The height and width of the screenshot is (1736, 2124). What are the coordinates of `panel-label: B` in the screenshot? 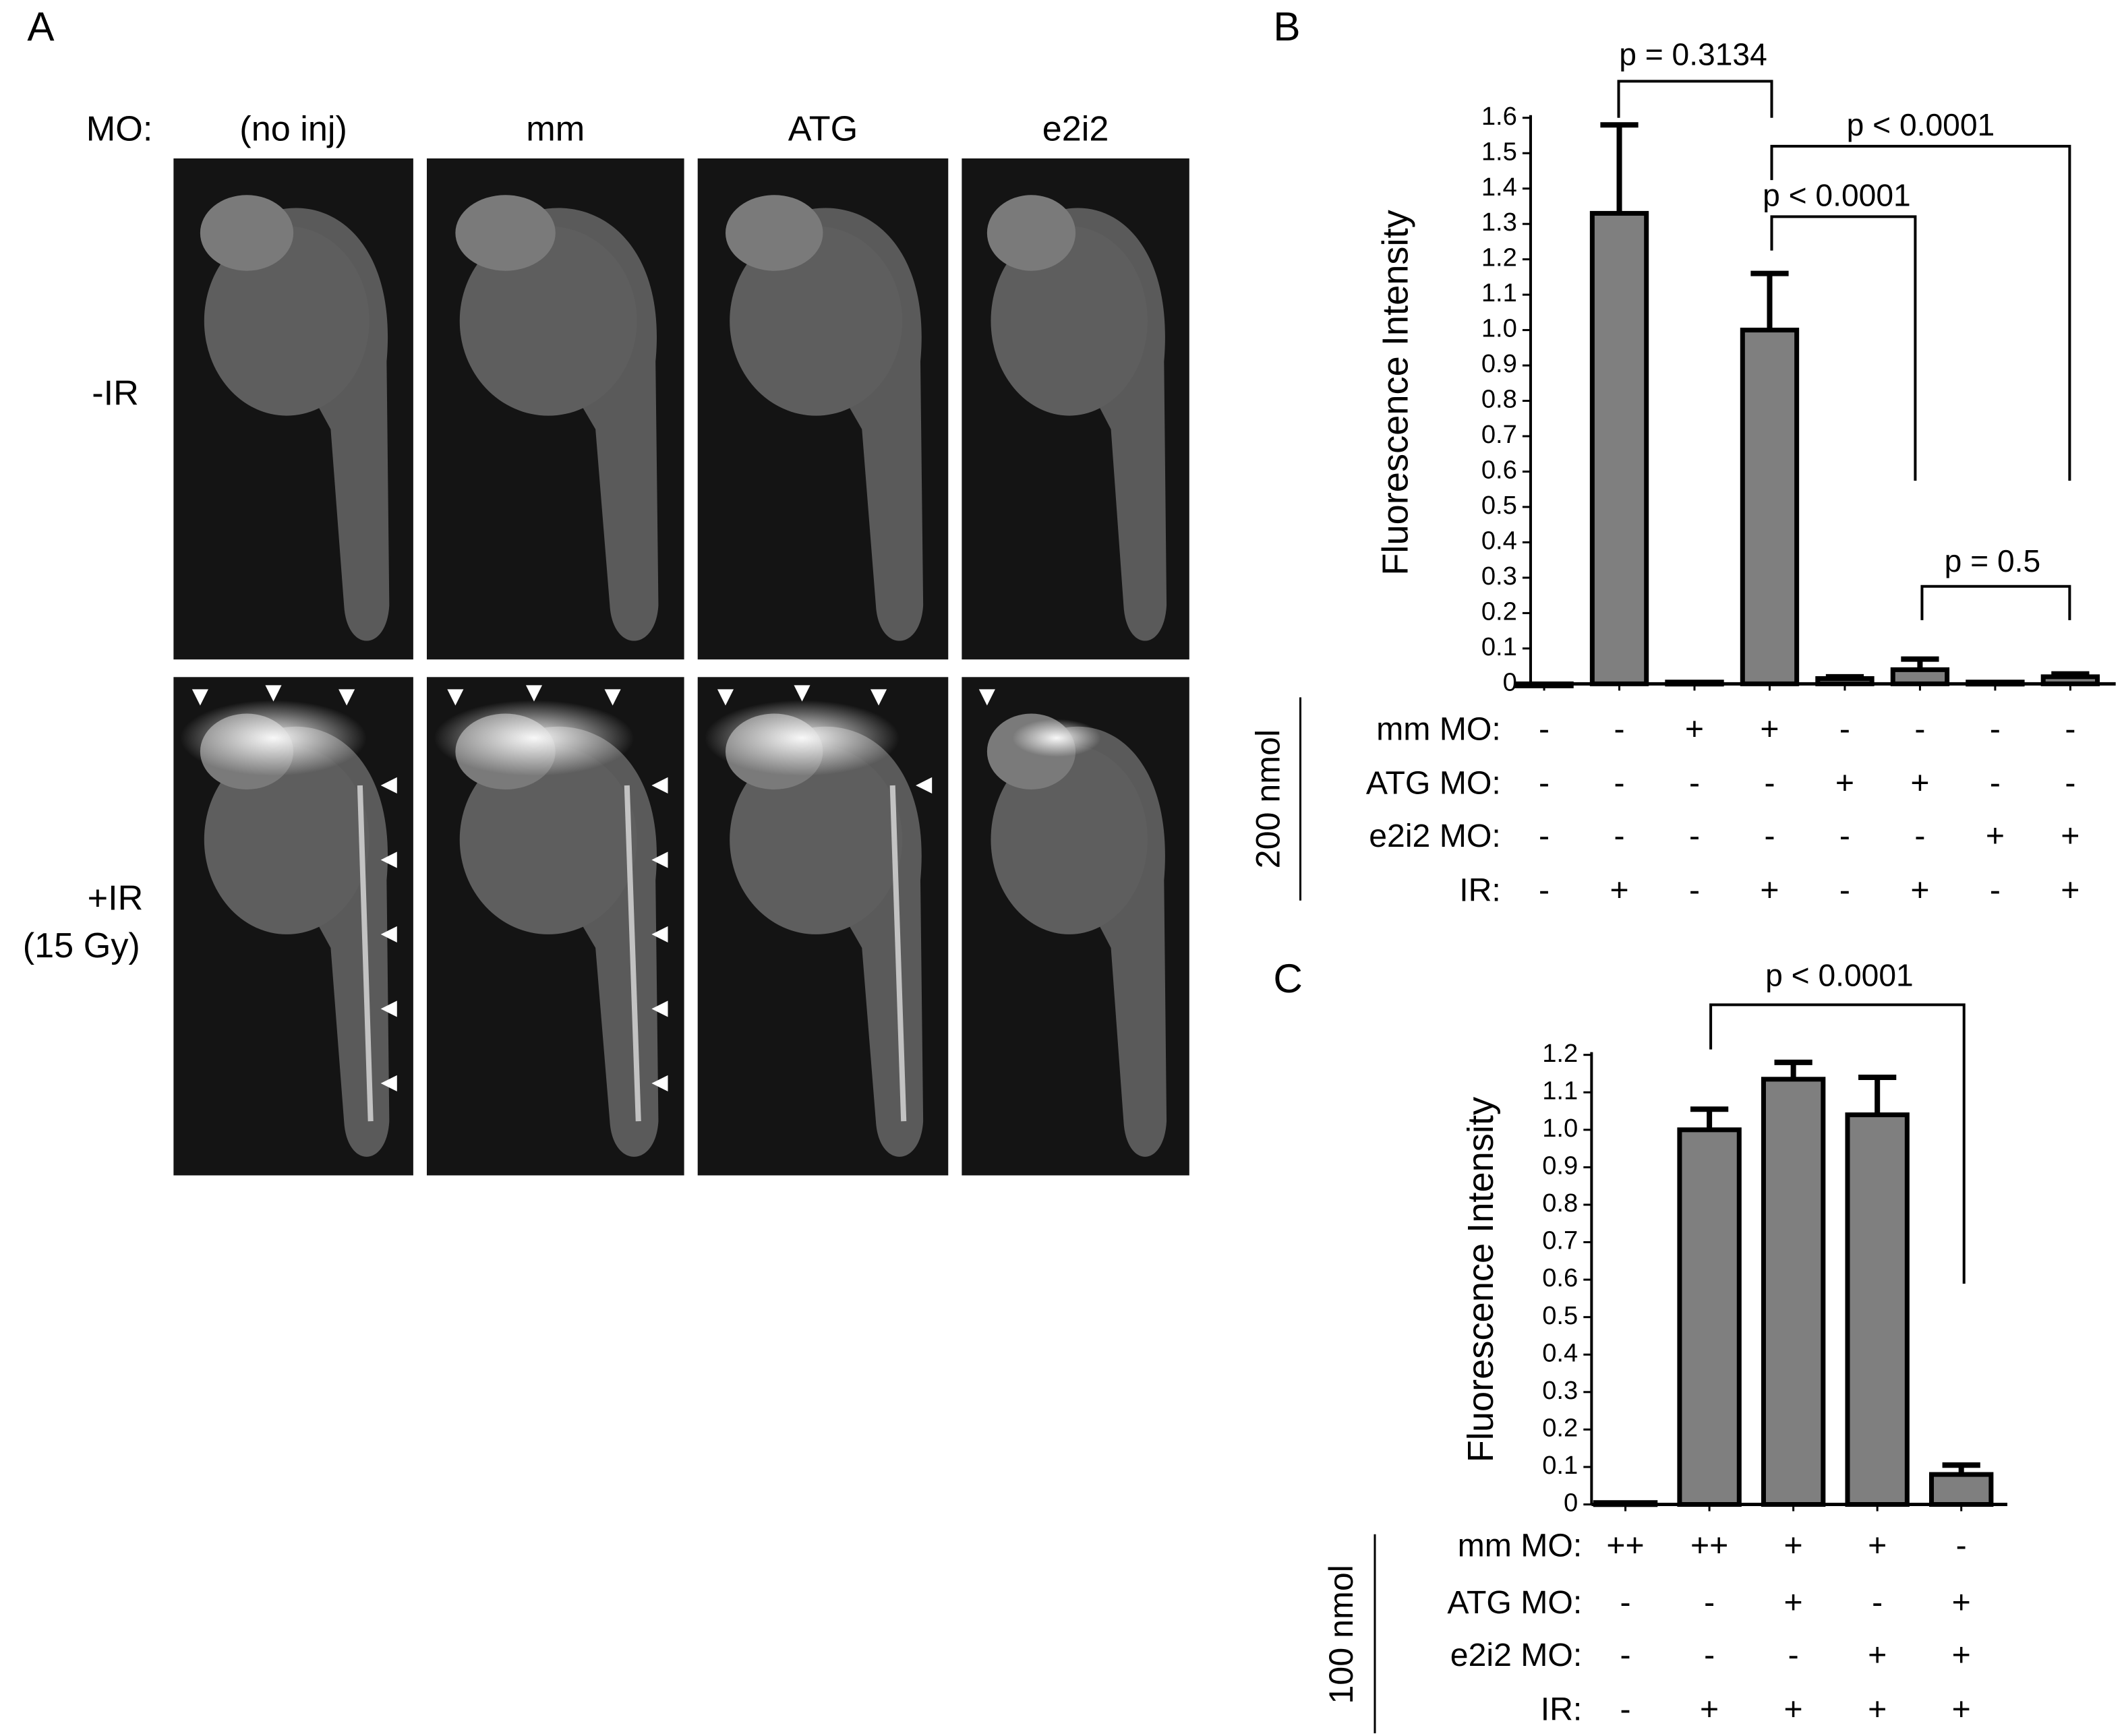 It's located at (1286, 26).